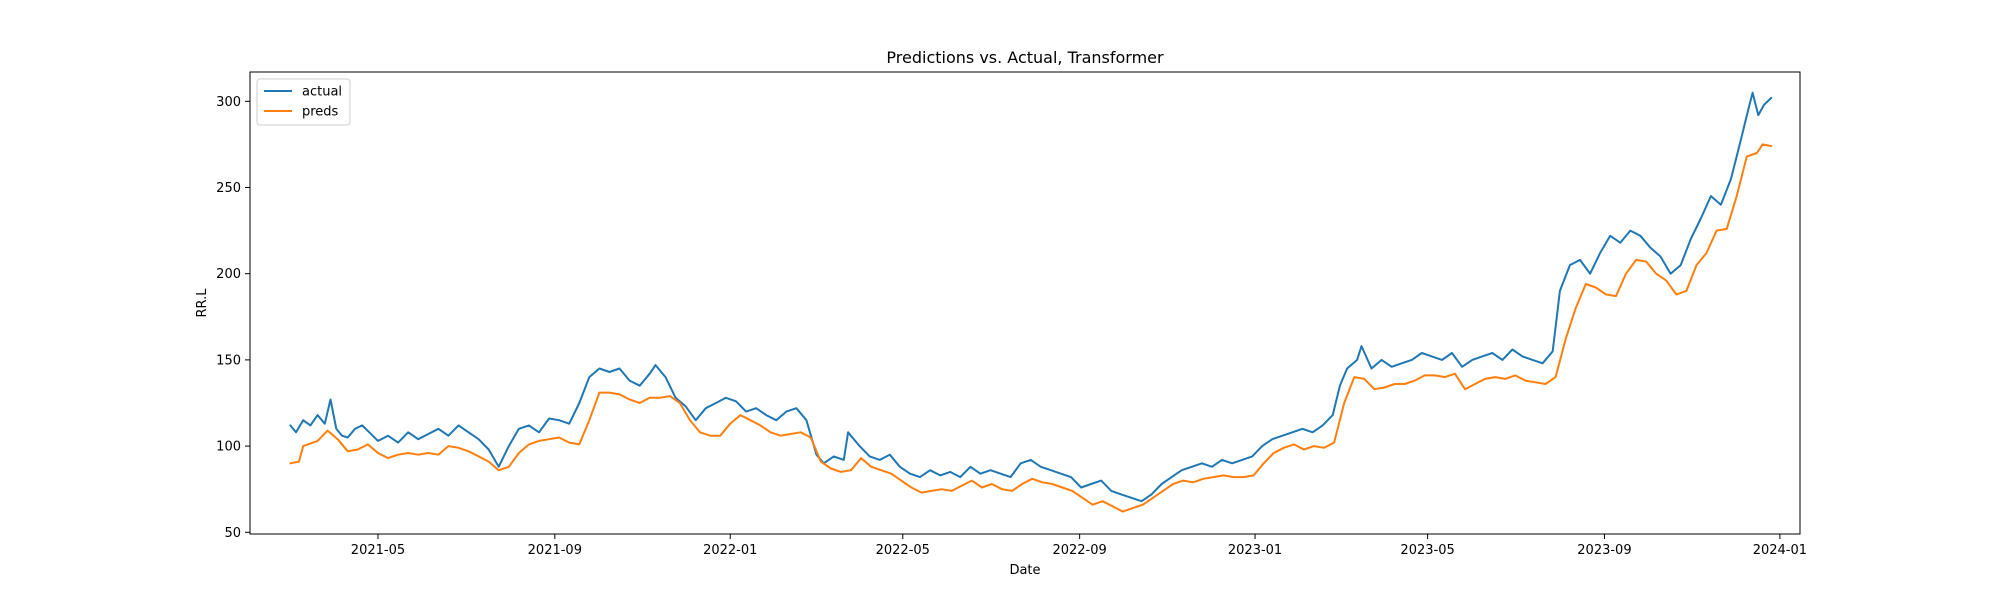 The width and height of the screenshot is (2000, 604). Describe the element at coordinates (228, 188) in the screenshot. I see `y-tick-label: 250` at that location.